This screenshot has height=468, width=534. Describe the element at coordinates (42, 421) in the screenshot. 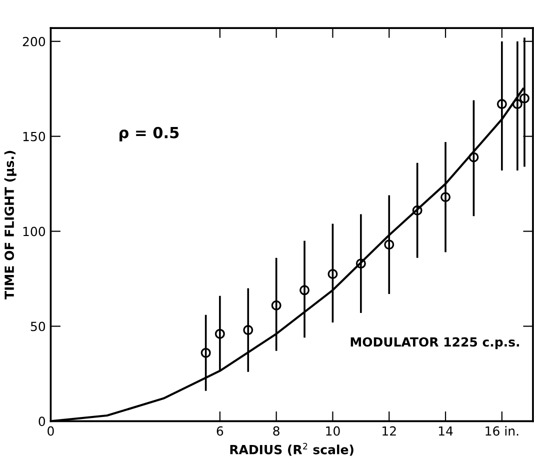

I see `y-tick-label: 0` at that location.